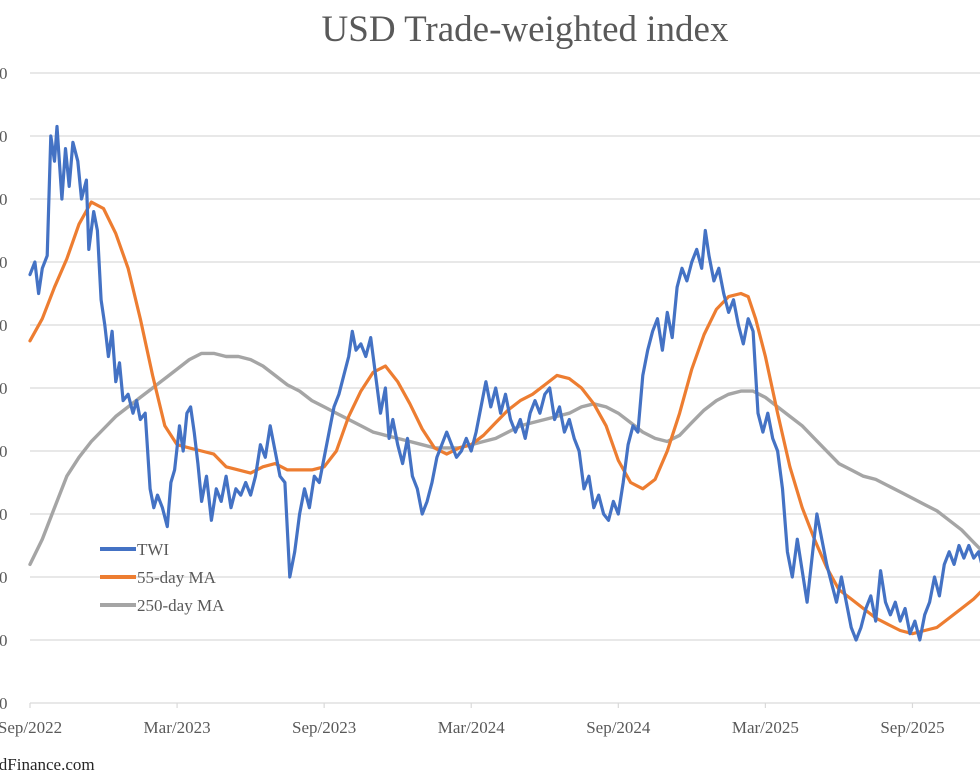 This screenshot has height=784, width=980. What do you see at coordinates (177, 727) in the screenshot?
I see `x-tick-label: Mar/2023` at bounding box center [177, 727].